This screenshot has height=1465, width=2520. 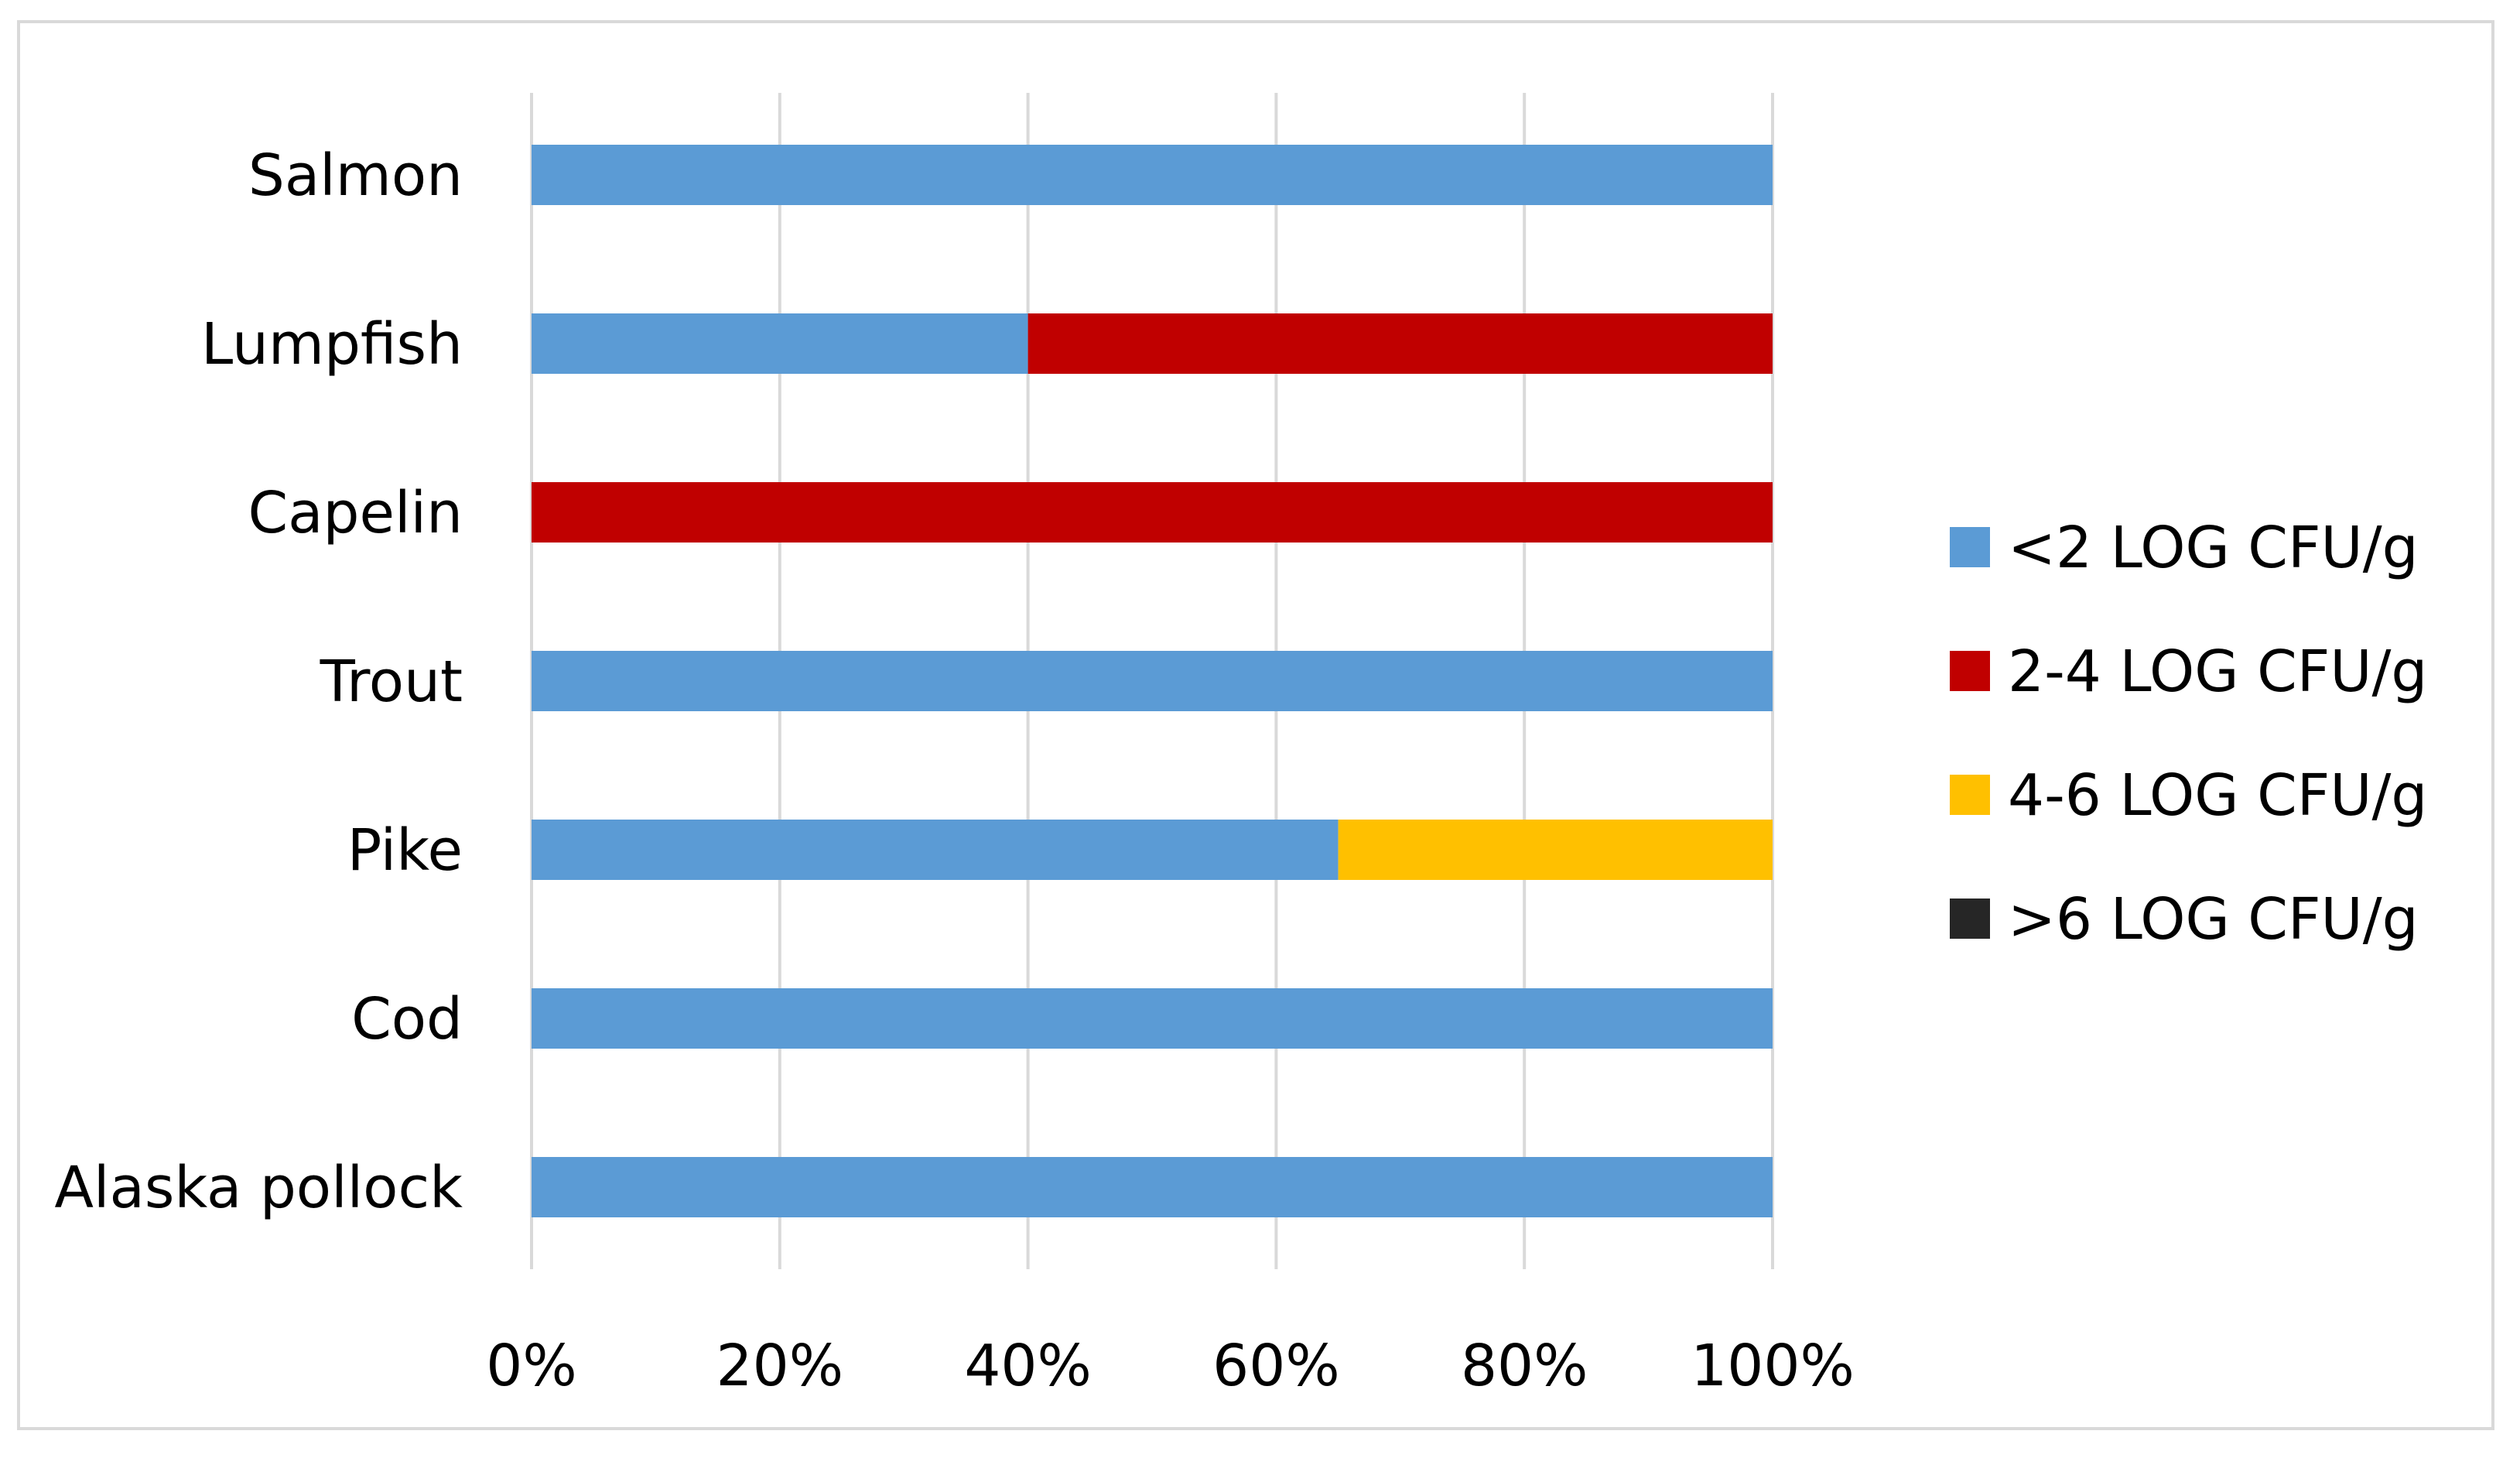 What do you see at coordinates (2217, 671) in the screenshot?
I see `legend-label: 2-4 LOG CFU/g` at bounding box center [2217, 671].